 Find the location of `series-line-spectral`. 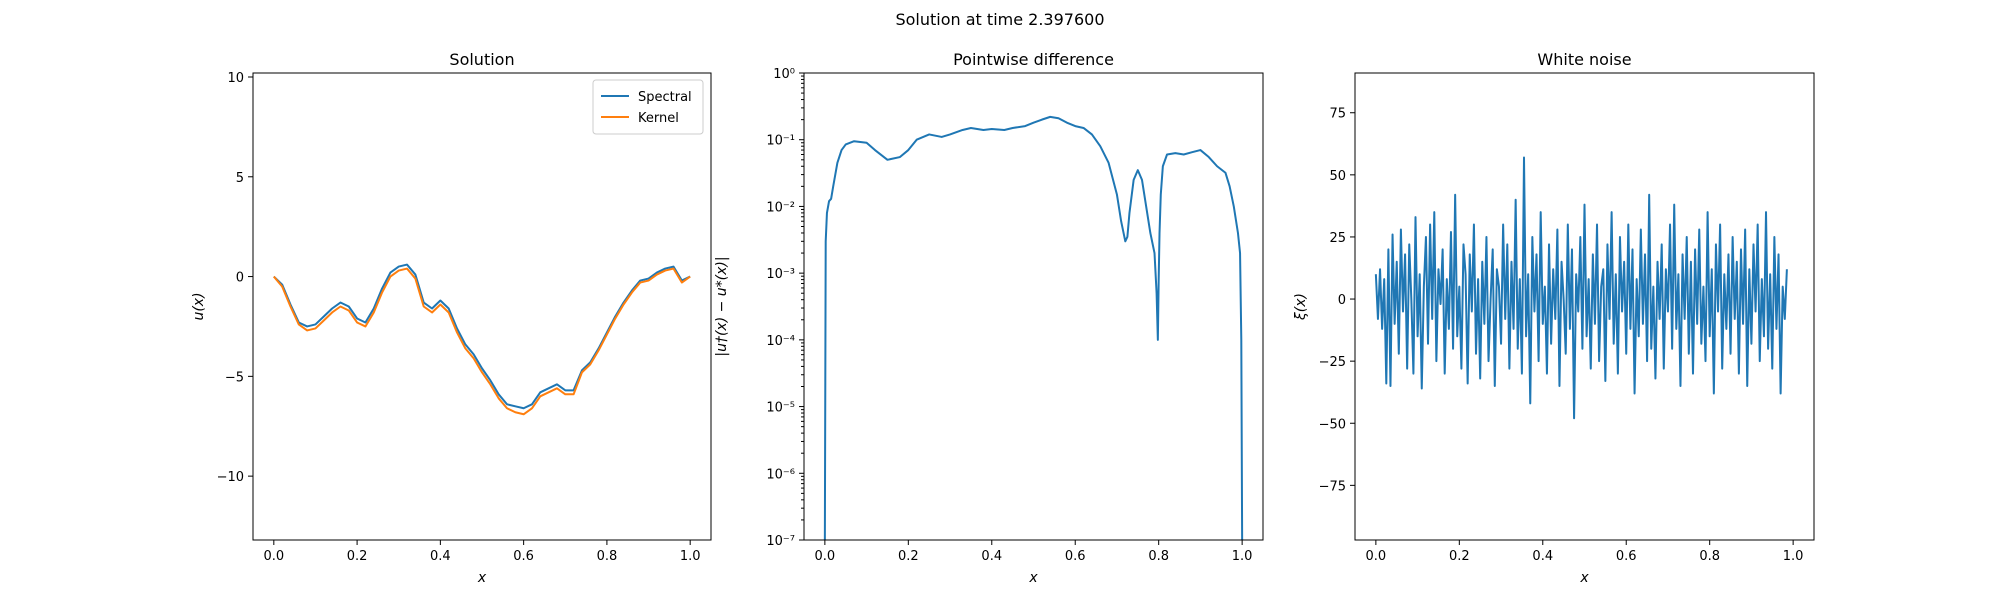

series-line-spectral is located at coordinates (482, 336).